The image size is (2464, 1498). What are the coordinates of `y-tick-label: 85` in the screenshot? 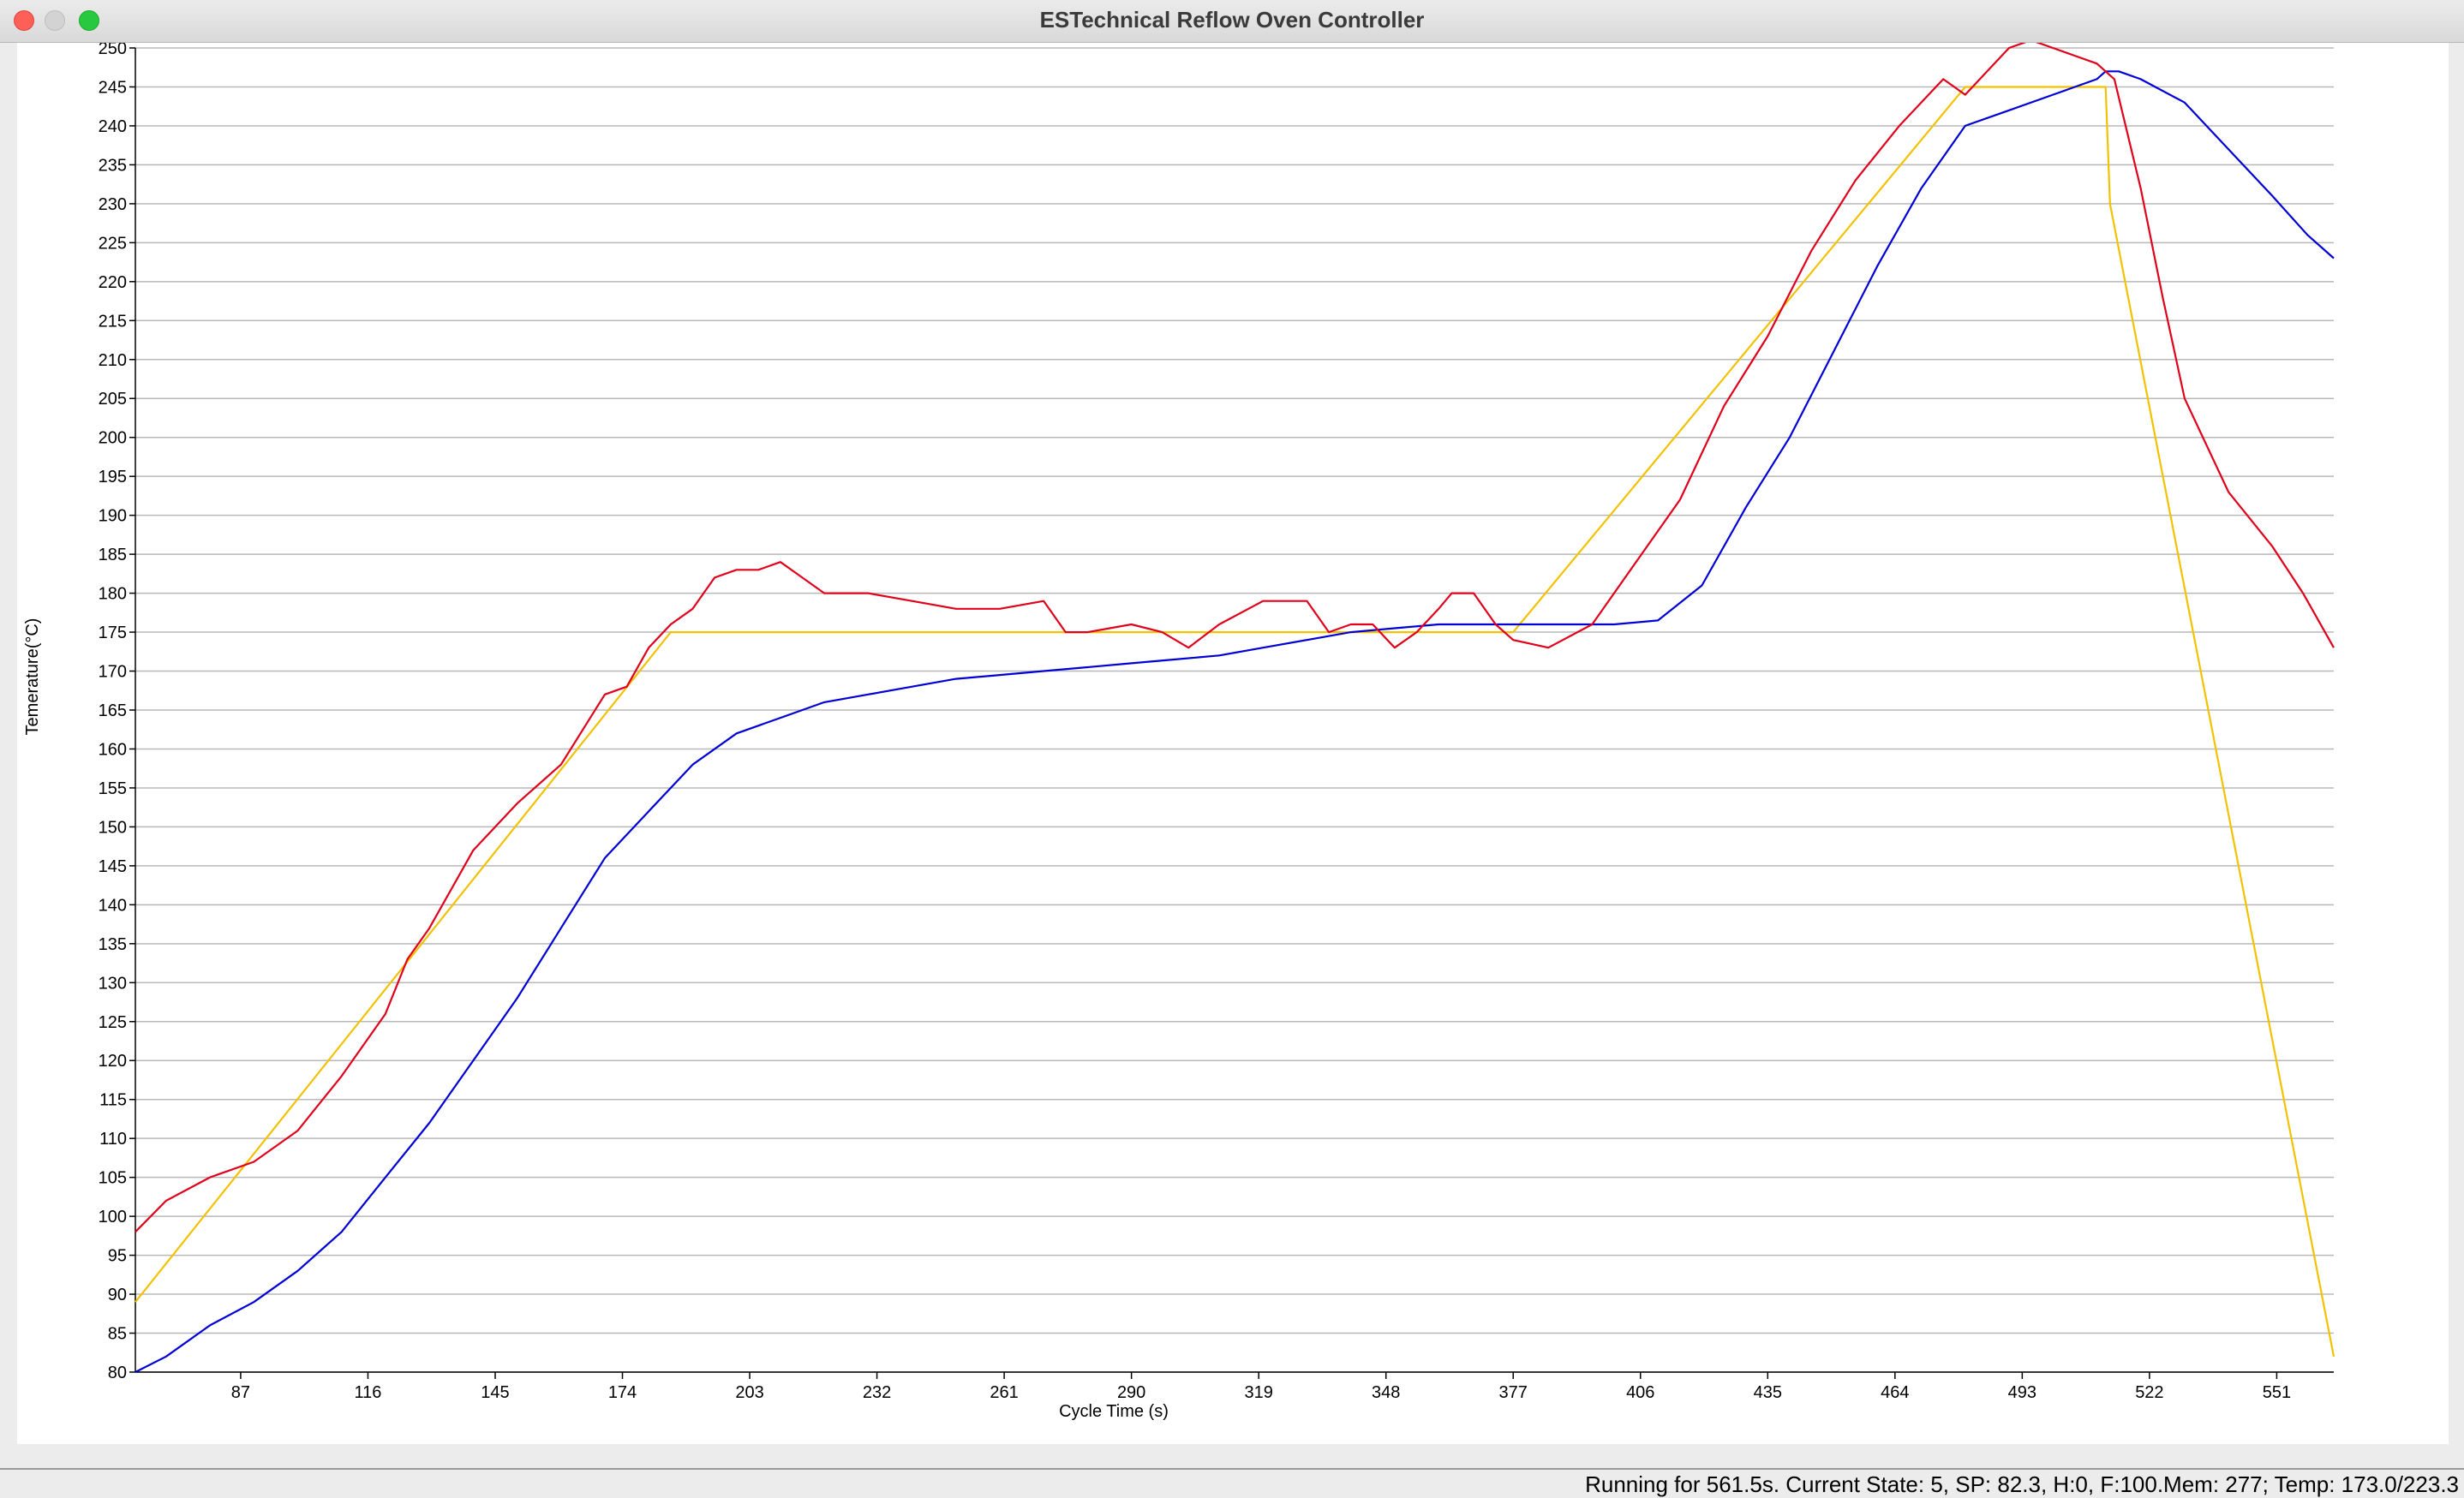 It's located at (117, 1335).